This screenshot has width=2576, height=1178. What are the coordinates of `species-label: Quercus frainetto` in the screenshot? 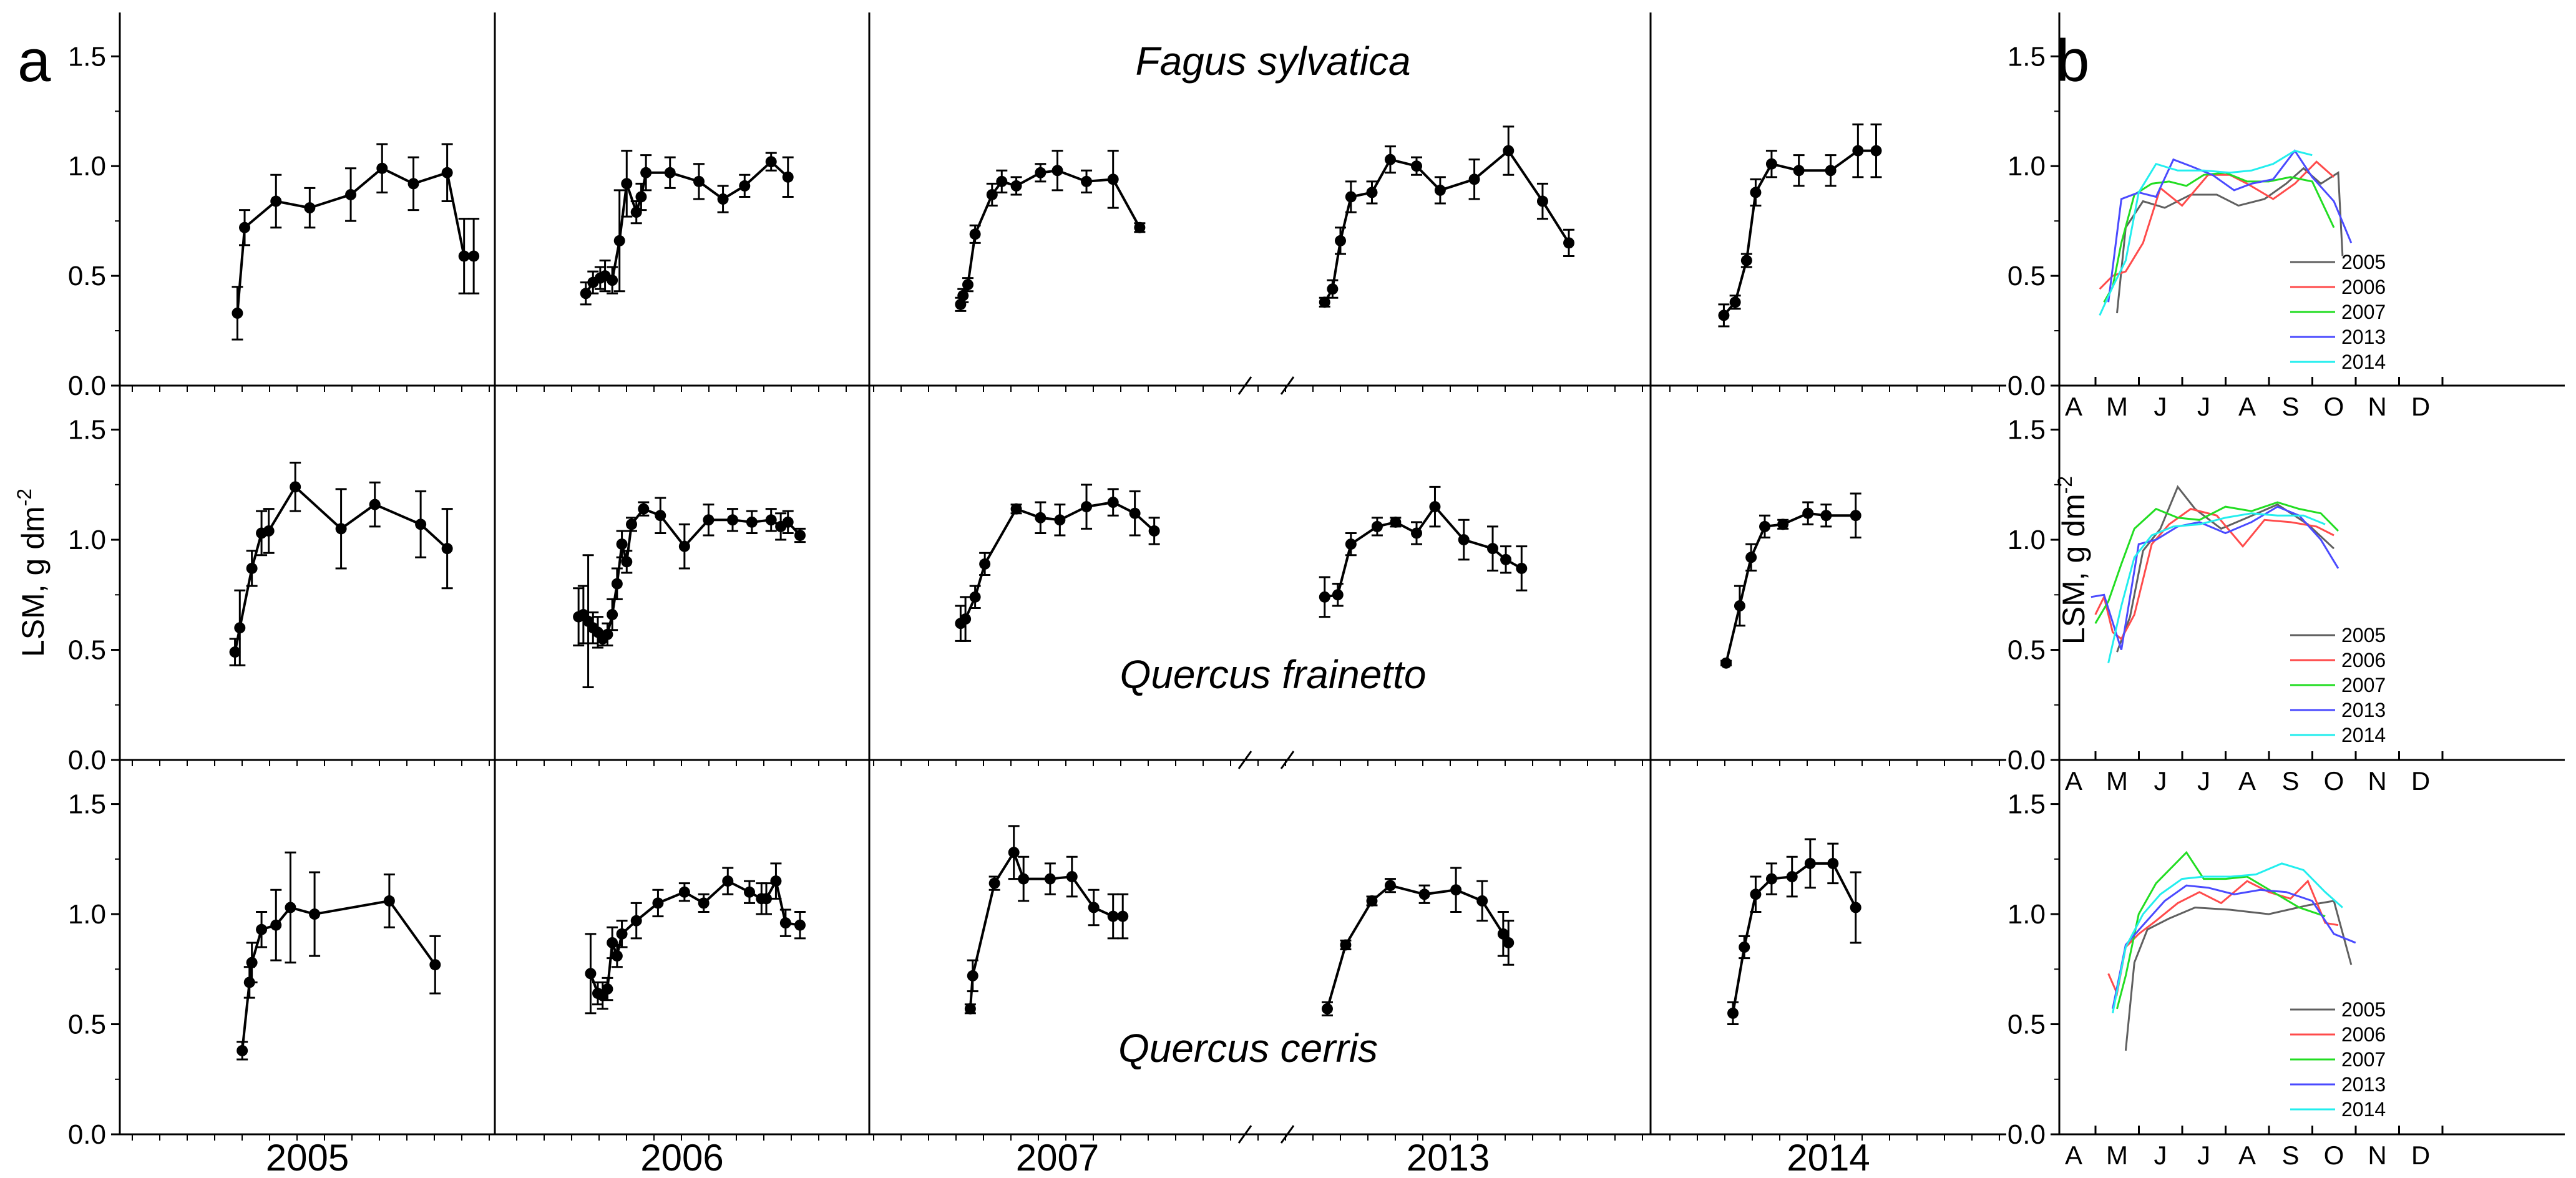 It's located at (1273, 674).